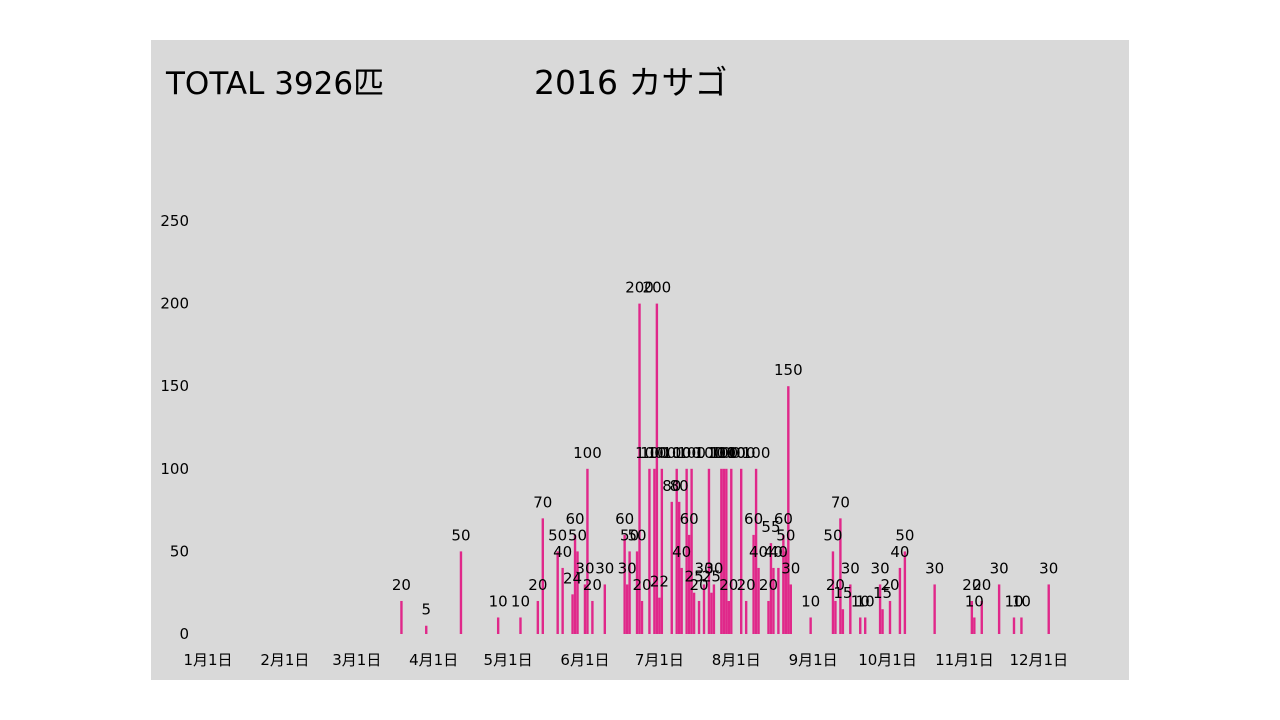 Image resolution: width=1280 pixels, height=720 pixels. What do you see at coordinates (174, 304) in the screenshot?
I see `y-tick-label: 200` at bounding box center [174, 304].